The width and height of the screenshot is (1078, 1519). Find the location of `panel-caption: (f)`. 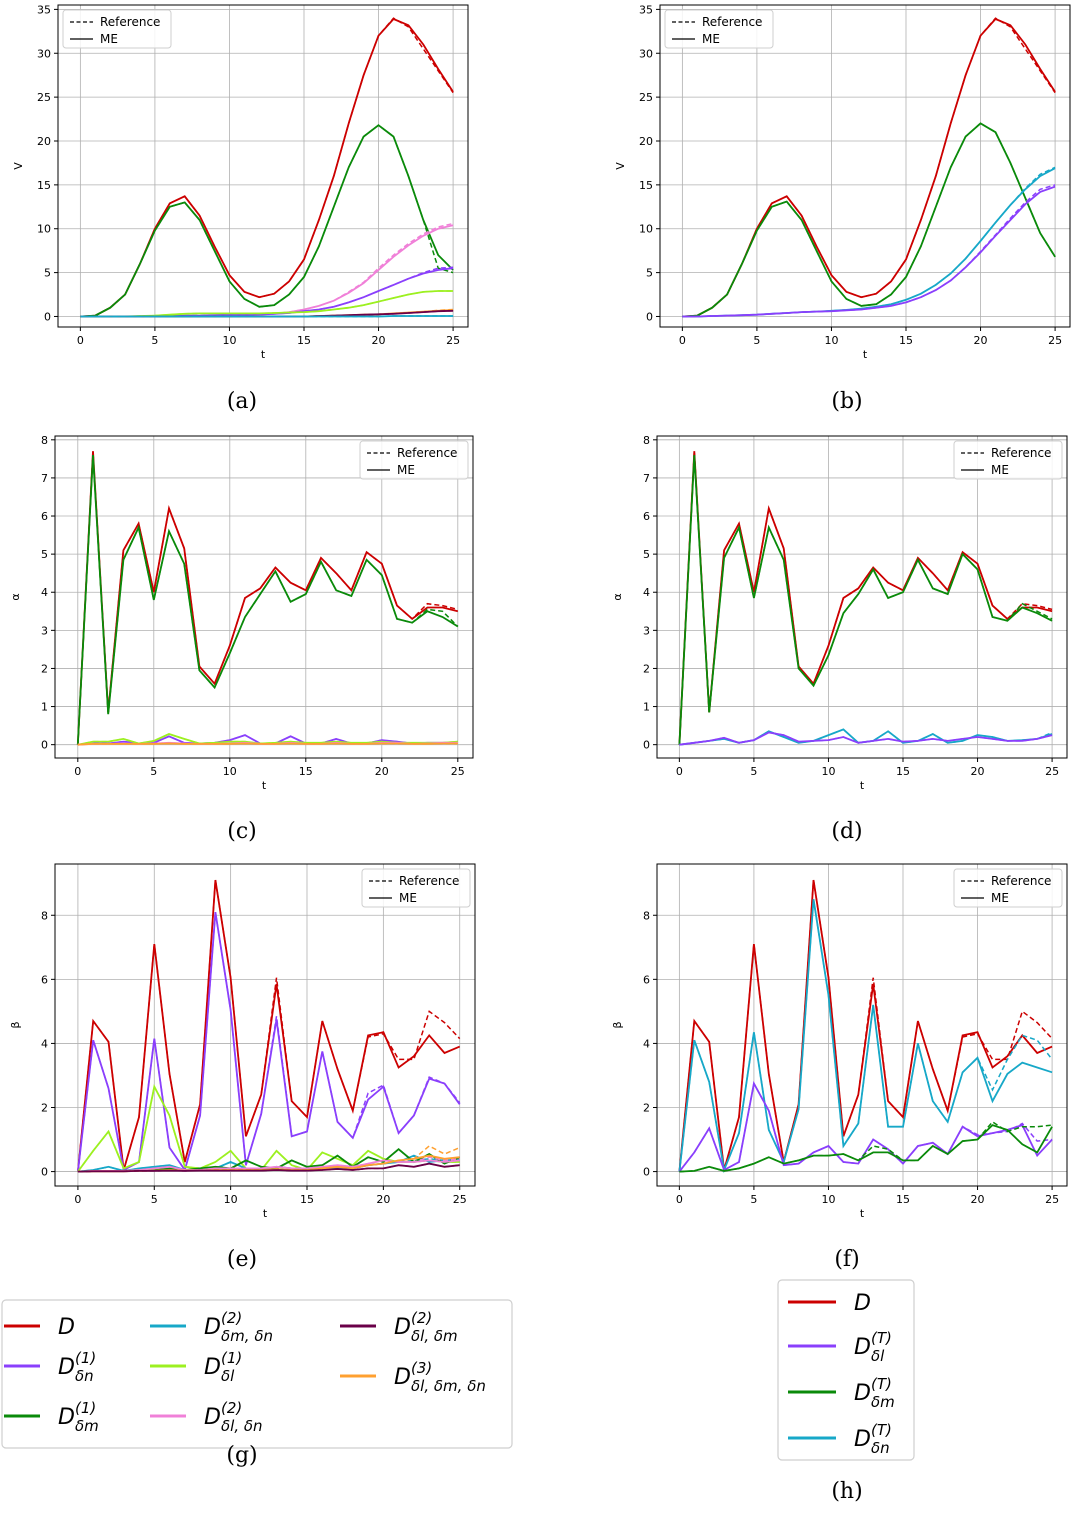

panel-caption: (f) is located at coordinates (846, 1259).